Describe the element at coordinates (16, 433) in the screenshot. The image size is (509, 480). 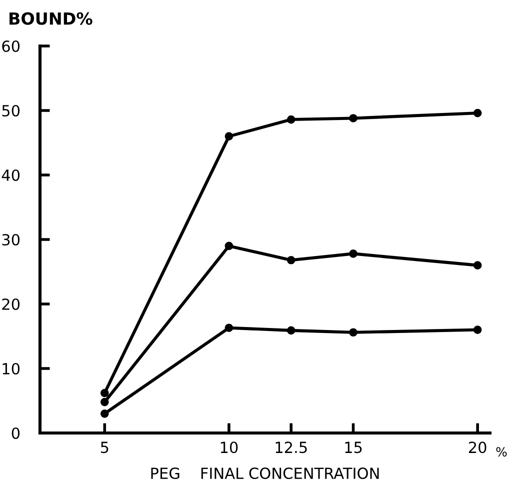
I see `y-tick-label: 0` at that location.